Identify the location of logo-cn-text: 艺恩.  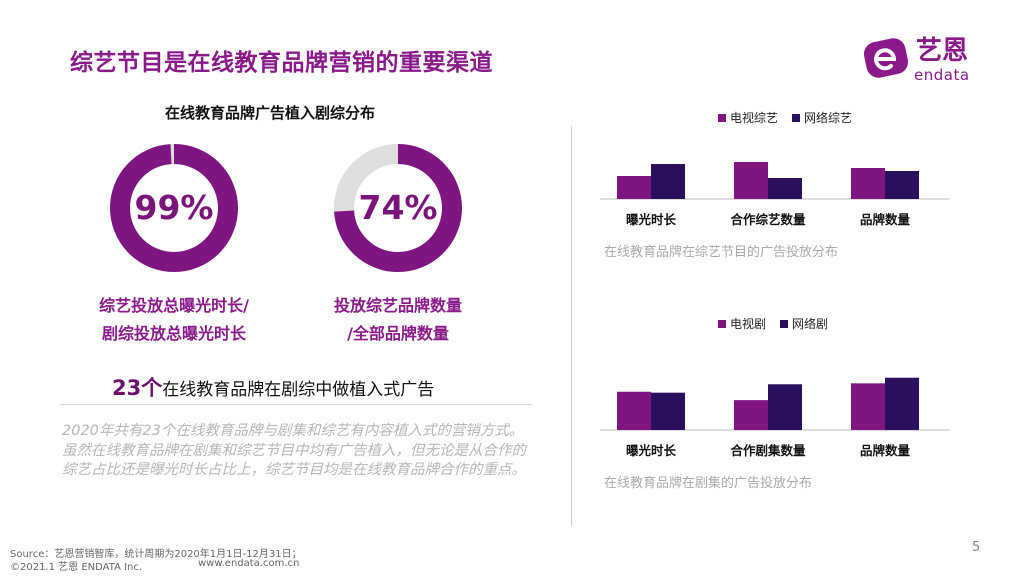
(942, 51).